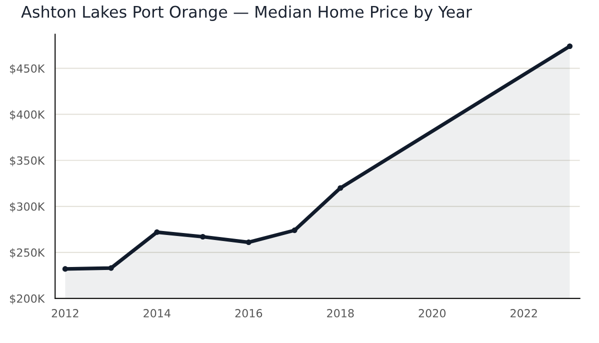  I want to click on x-tick-label: 2022, so click(523, 313).